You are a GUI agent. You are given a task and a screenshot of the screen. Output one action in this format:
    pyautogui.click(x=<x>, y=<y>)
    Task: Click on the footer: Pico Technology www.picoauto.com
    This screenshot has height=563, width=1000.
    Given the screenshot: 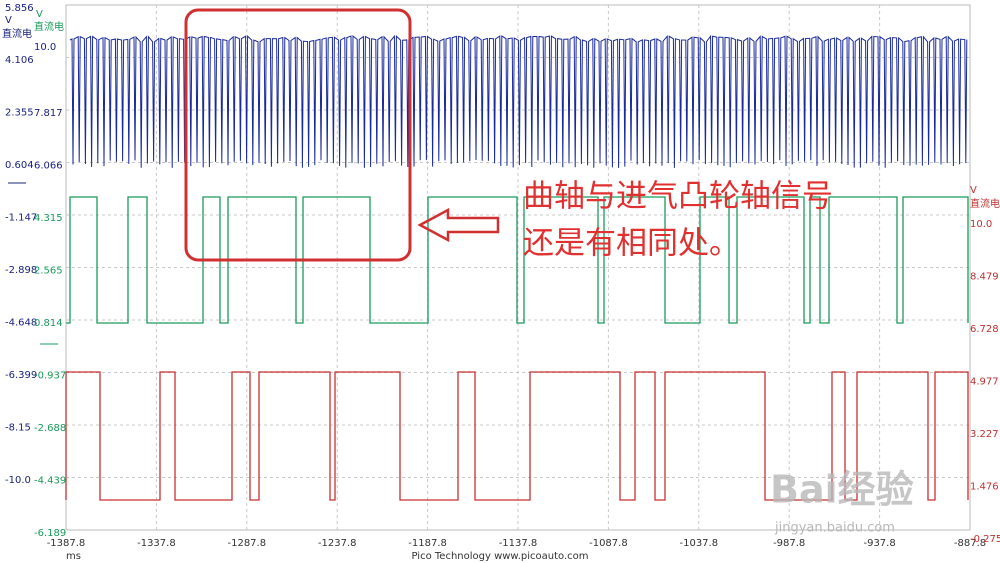 What is the action you would take?
    pyautogui.click(x=500, y=556)
    